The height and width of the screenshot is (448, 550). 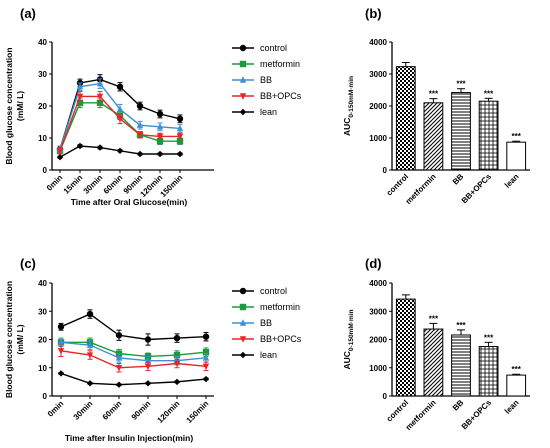 What do you see at coordinates (28, 263) in the screenshot?
I see `panel-label: (c)` at bounding box center [28, 263].